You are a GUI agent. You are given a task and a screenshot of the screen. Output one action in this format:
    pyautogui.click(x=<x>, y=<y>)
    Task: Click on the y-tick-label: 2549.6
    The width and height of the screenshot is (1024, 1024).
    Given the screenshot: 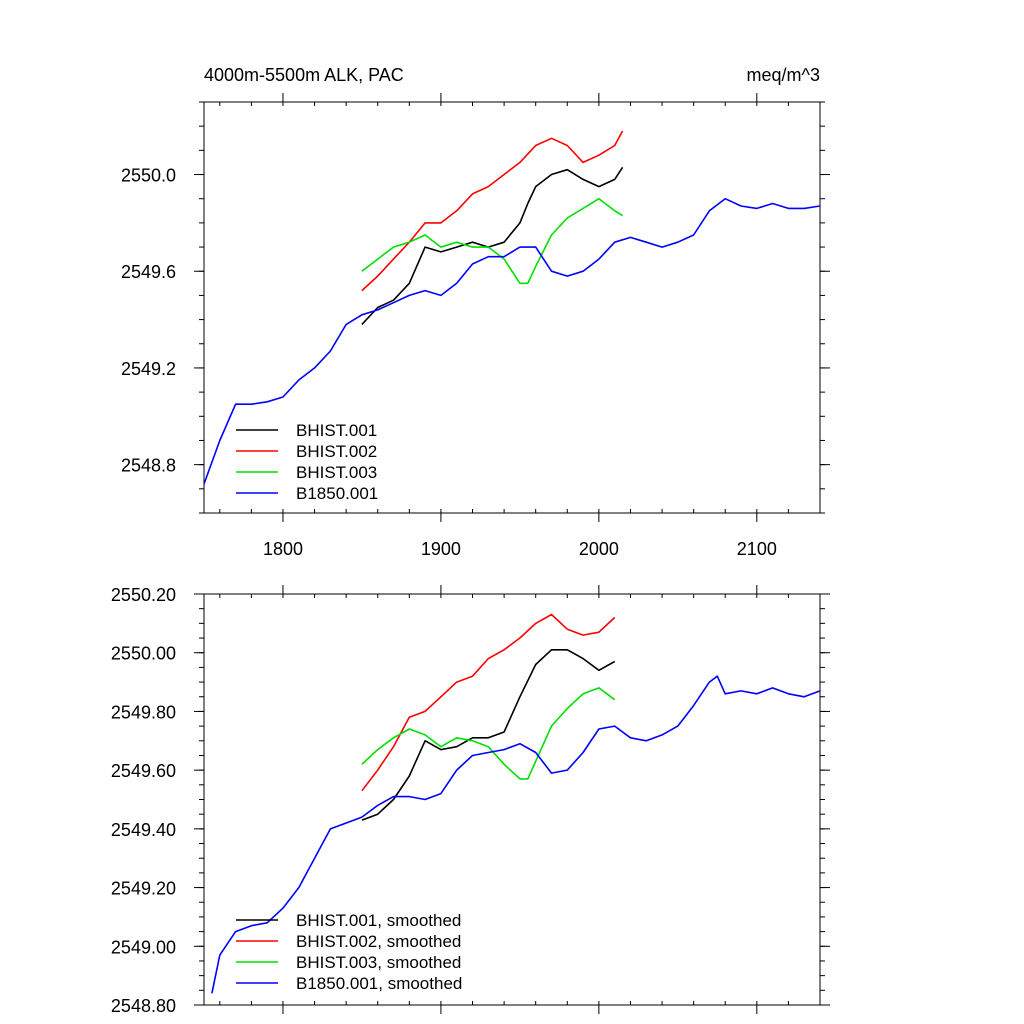 What is the action you would take?
    pyautogui.click(x=148, y=272)
    